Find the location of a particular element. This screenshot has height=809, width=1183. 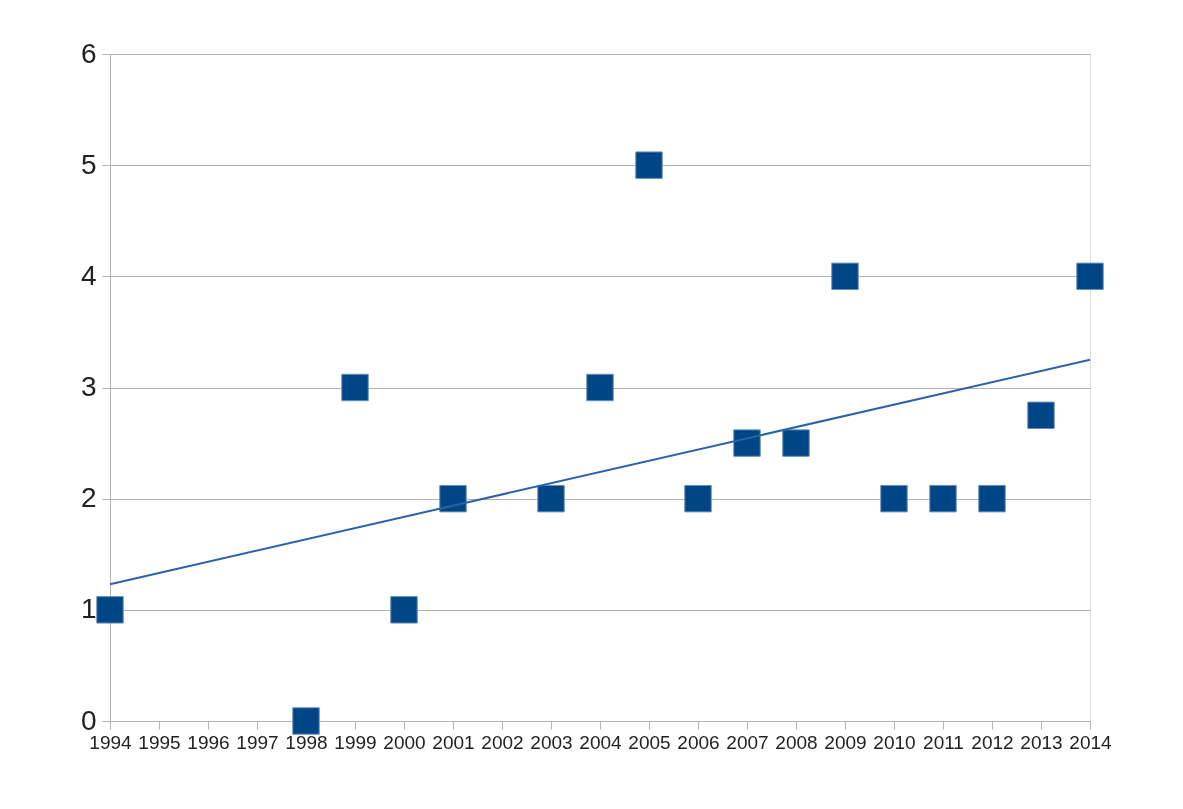

y-tick-label: 5 is located at coordinates (88, 164).